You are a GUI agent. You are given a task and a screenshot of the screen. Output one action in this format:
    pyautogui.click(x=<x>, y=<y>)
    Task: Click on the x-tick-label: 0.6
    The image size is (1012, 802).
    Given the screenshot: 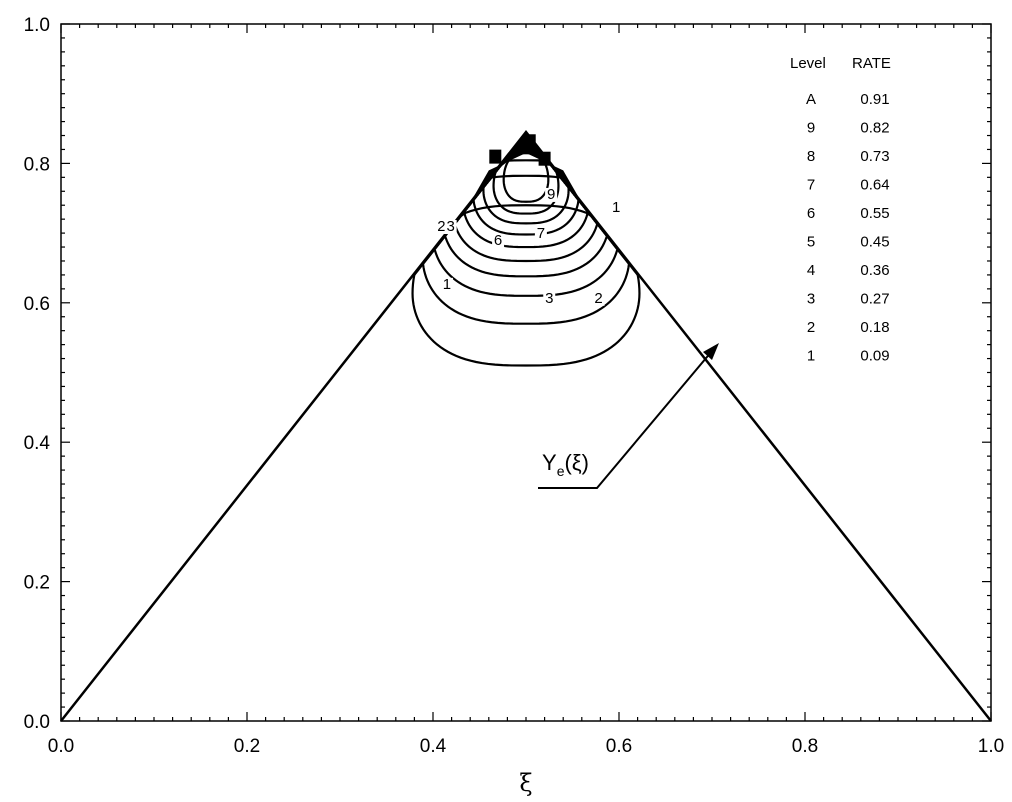 What is the action you would take?
    pyautogui.click(x=619, y=746)
    